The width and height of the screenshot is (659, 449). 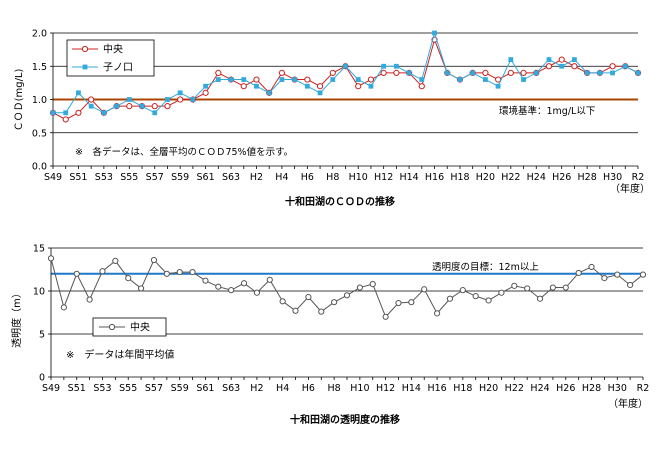 I want to click on cod-legend-label: 子ノ口, so click(x=118, y=68).